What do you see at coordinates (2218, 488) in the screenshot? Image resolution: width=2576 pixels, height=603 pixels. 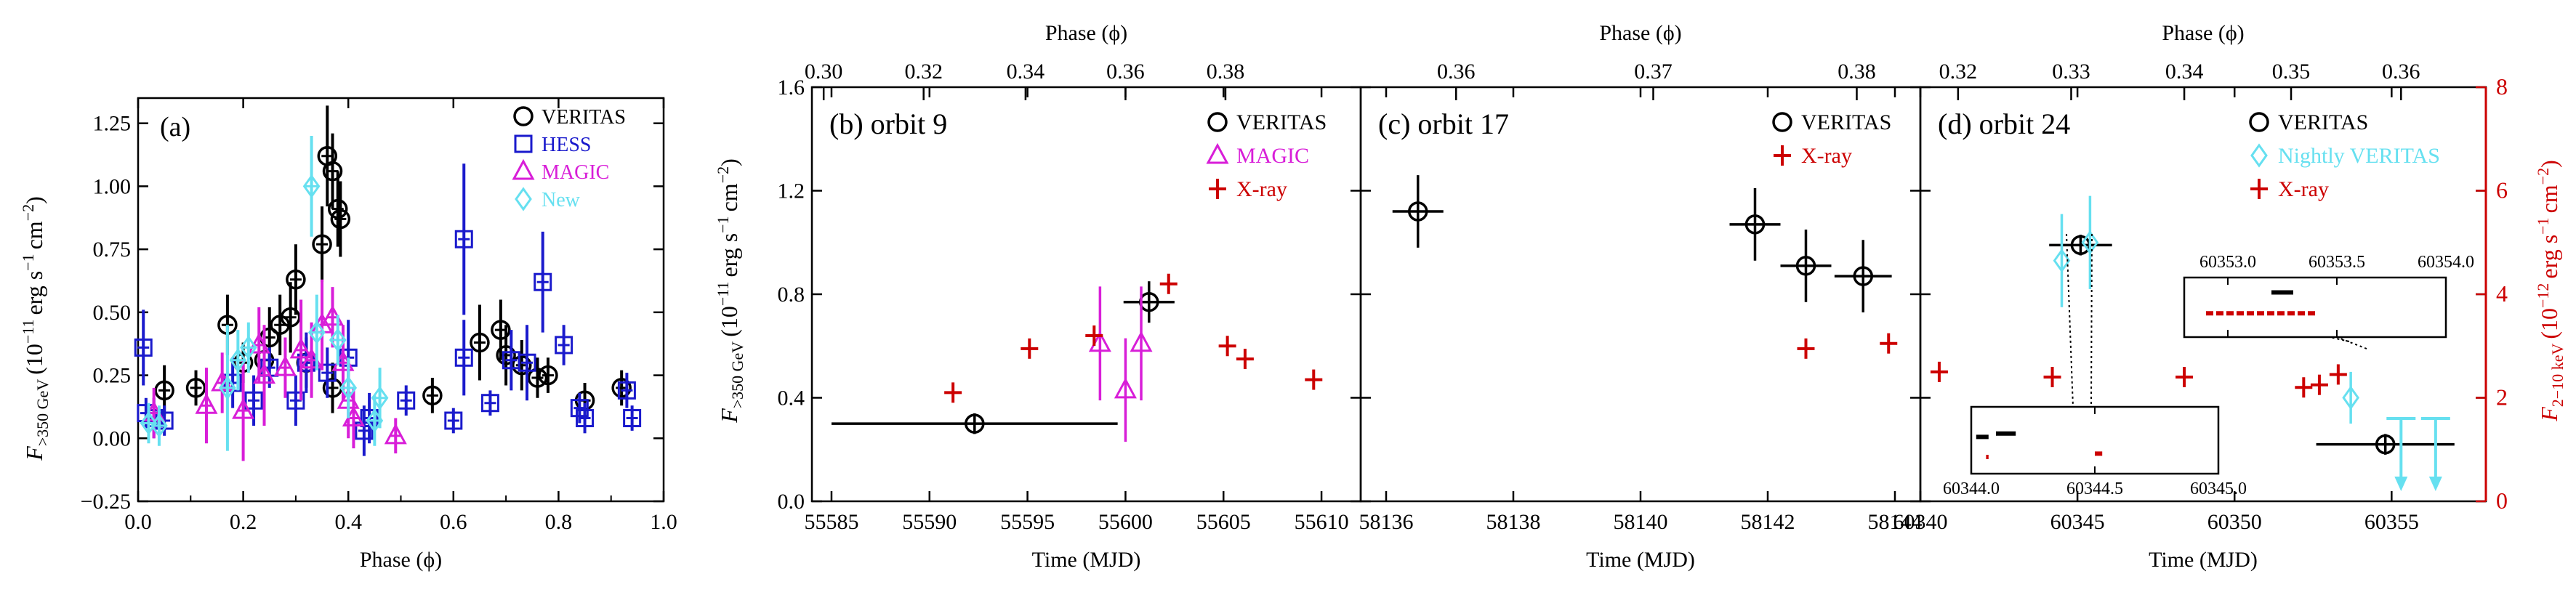 I see `inset-tick-label: 60345.0` at bounding box center [2218, 488].